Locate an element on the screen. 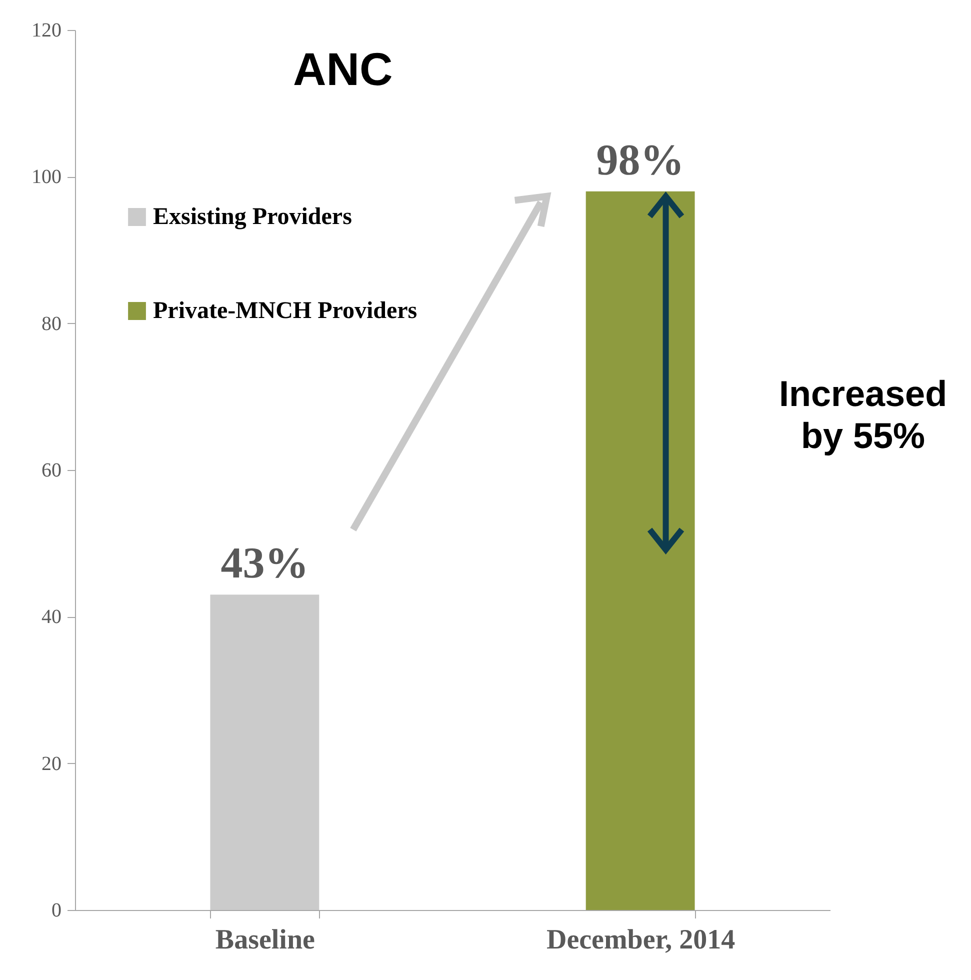  y-tick-label: 80 is located at coordinates (52, 323).